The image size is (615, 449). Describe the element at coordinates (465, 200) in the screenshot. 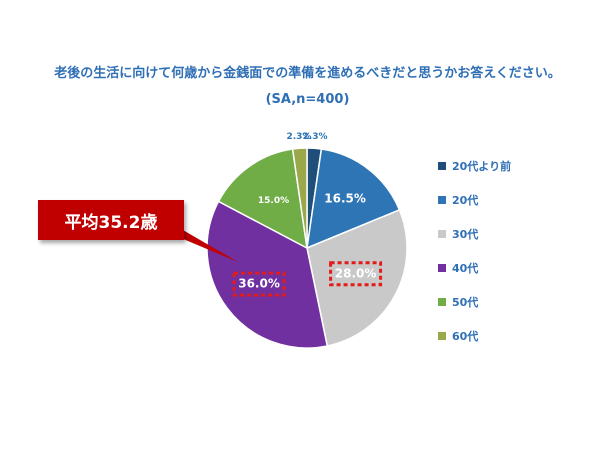

I see `legend-label: 20代` at that location.